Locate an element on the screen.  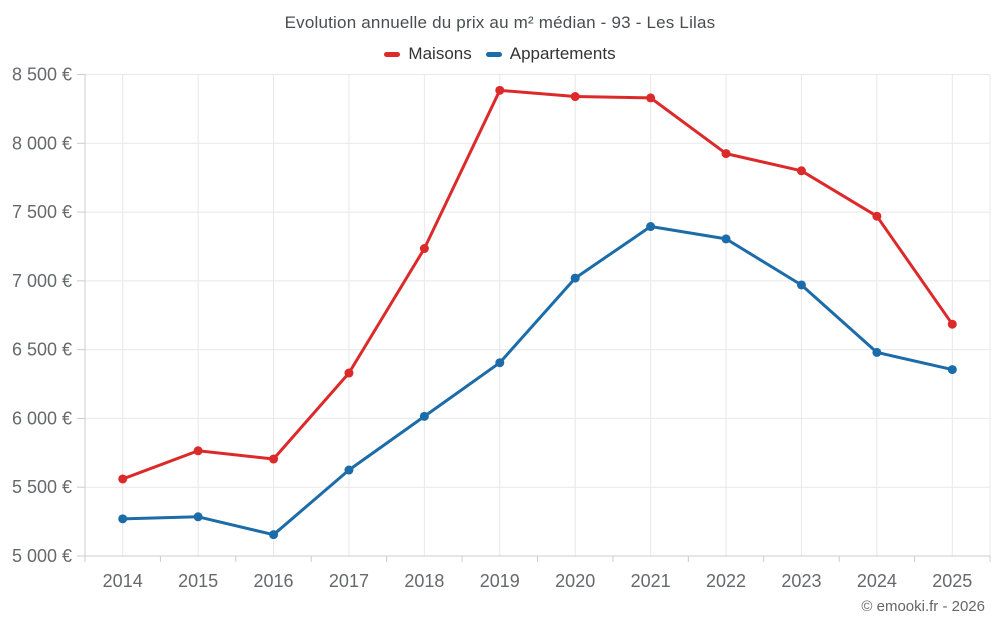
legend-item-maisons: Maisons is located at coordinates (428, 54).